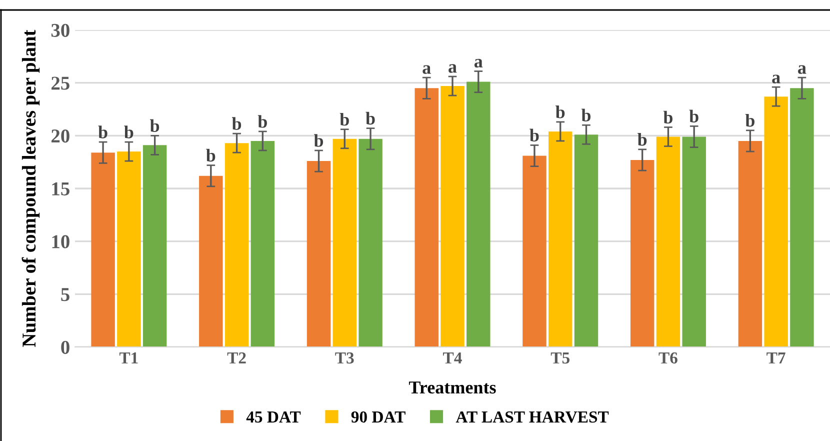 This screenshot has height=441, width=830. I want to click on y-tick-label: 20, so click(61, 136).